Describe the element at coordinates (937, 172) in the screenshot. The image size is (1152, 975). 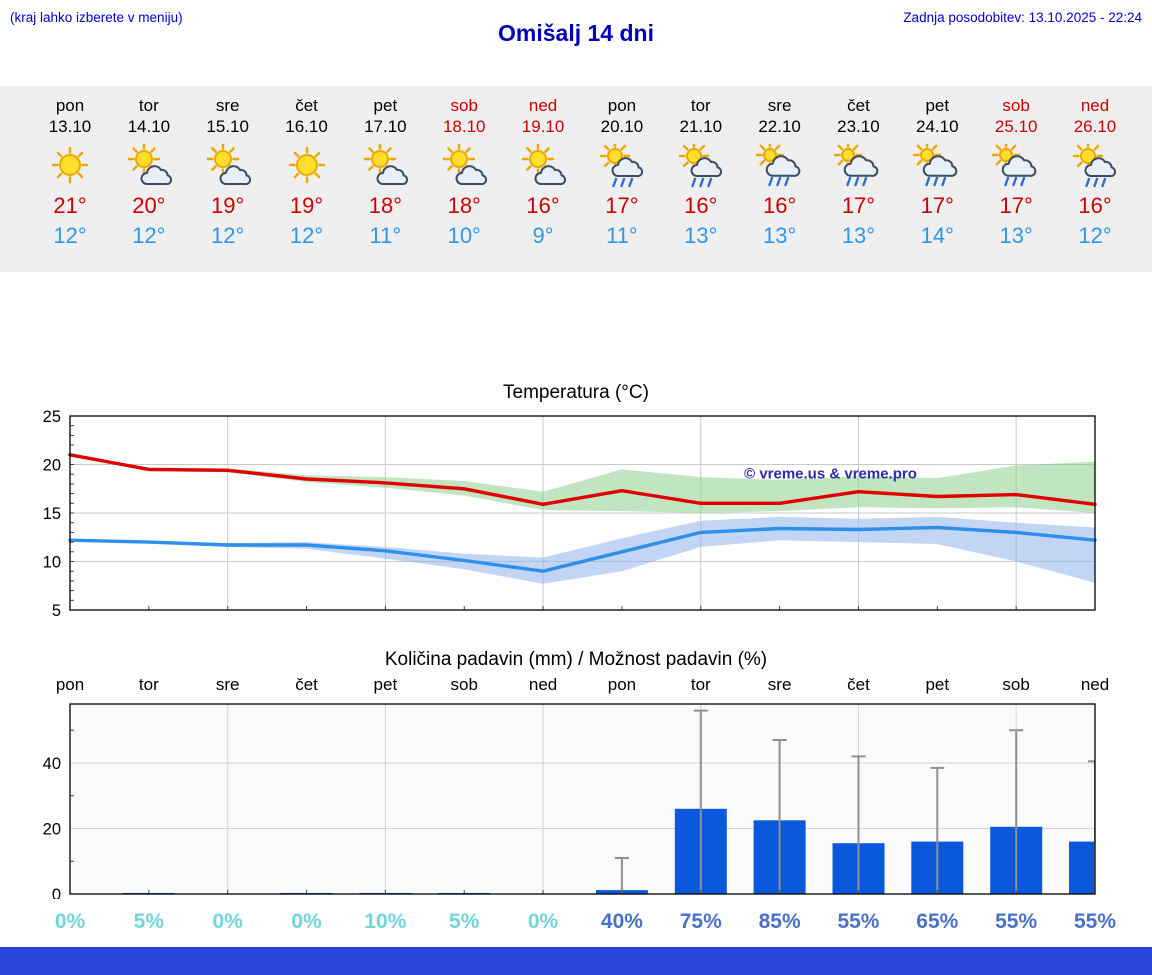
I see `forecast-day: pet 24.10 17° 14°` at that location.